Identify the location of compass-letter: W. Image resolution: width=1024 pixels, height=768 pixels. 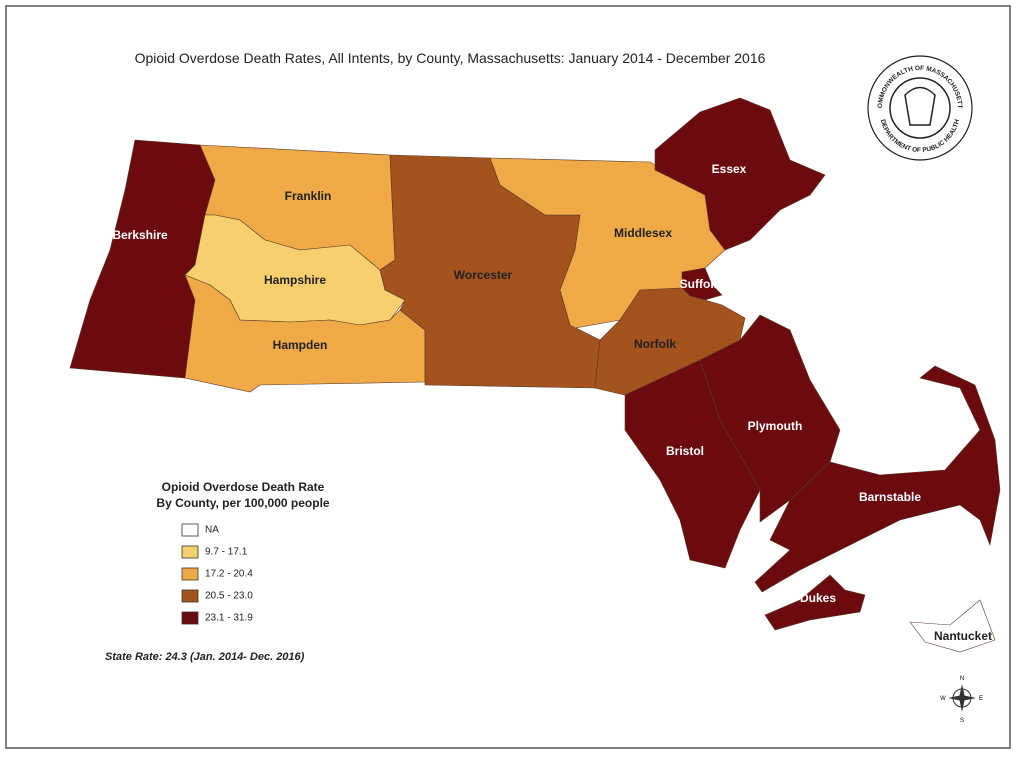
(943, 699).